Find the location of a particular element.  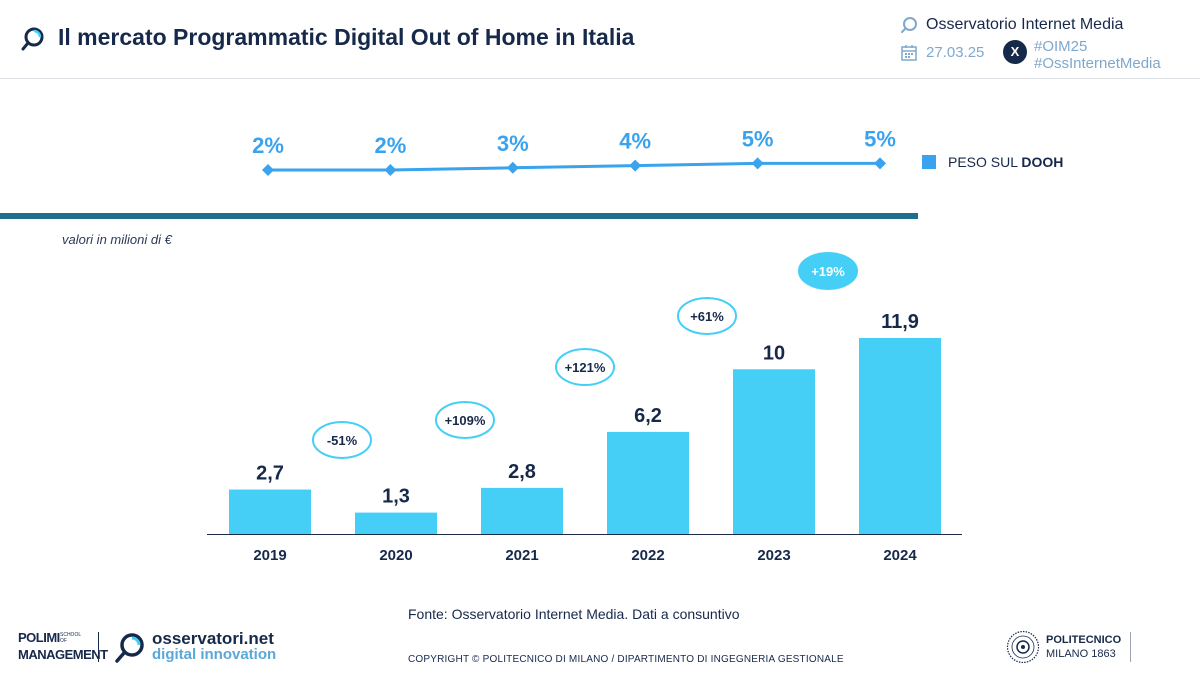

politecnico-separator is located at coordinates (1130, 647).